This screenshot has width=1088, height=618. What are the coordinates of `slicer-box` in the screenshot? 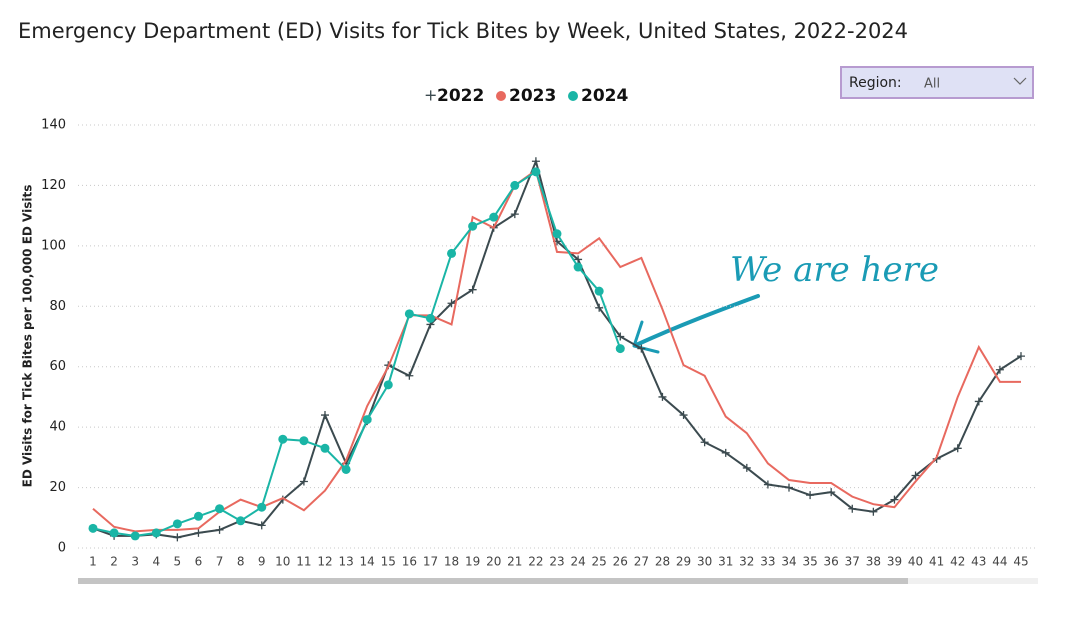 It's located at (937, 82).